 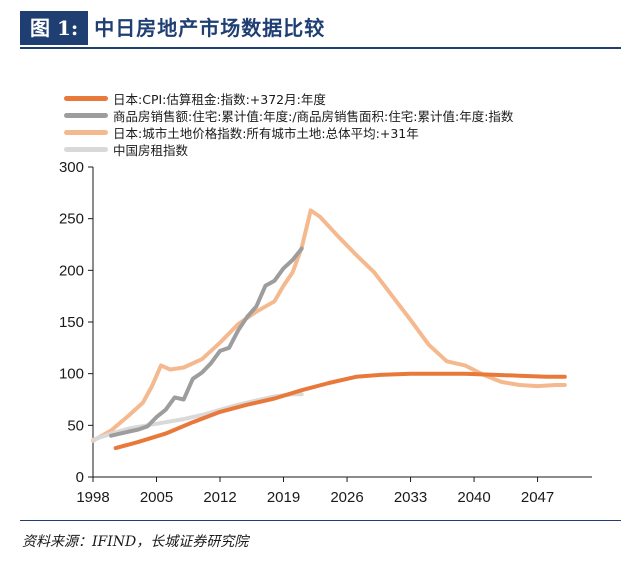 I want to click on figure-title: 中日房地产市场数据比较, so click(x=210, y=28).